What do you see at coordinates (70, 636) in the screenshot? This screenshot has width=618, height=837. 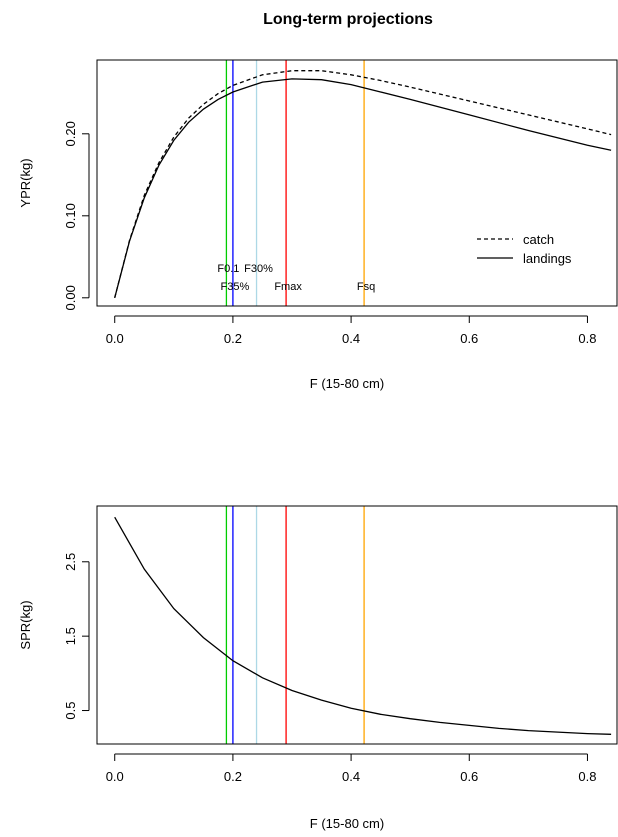 I see `y-tick-label: 1.5` at bounding box center [70, 636].